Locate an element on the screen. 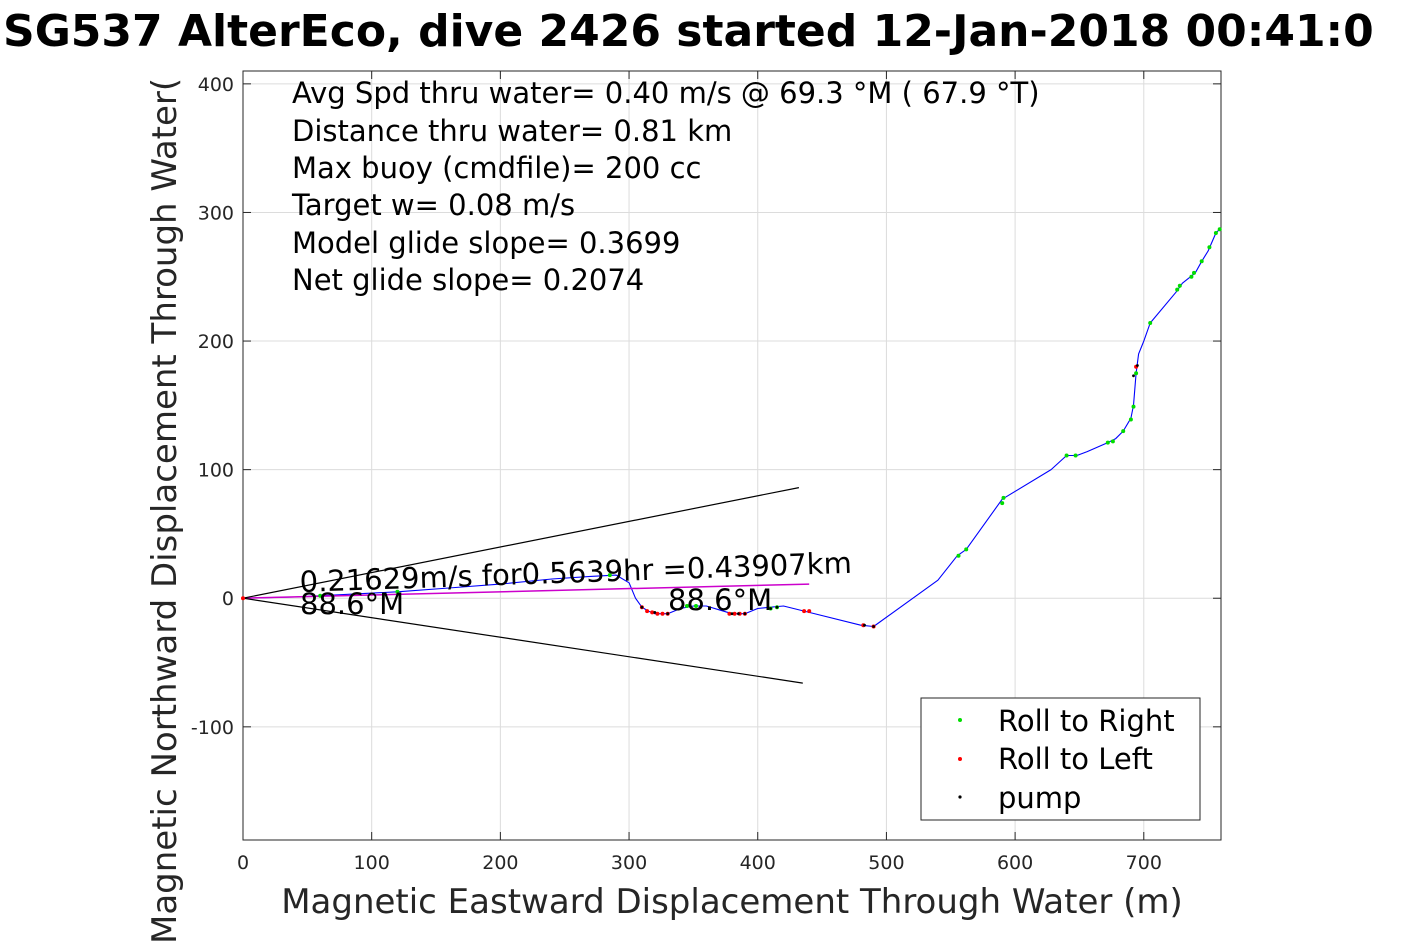 The width and height of the screenshot is (1417, 945). heading-annotation-start: 88.6°M is located at coordinates (352, 604).